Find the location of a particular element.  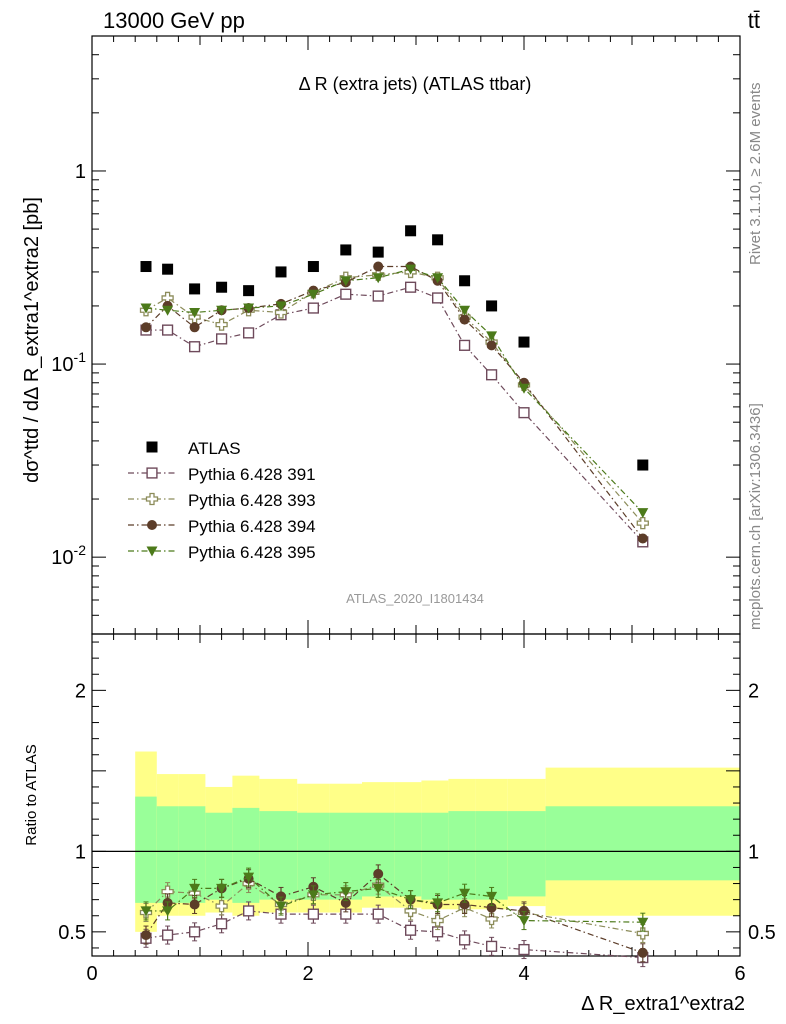

mcplots-source-label: mcplots.cern.ch [arXiv:1306.3436] is located at coordinates (755, 516).